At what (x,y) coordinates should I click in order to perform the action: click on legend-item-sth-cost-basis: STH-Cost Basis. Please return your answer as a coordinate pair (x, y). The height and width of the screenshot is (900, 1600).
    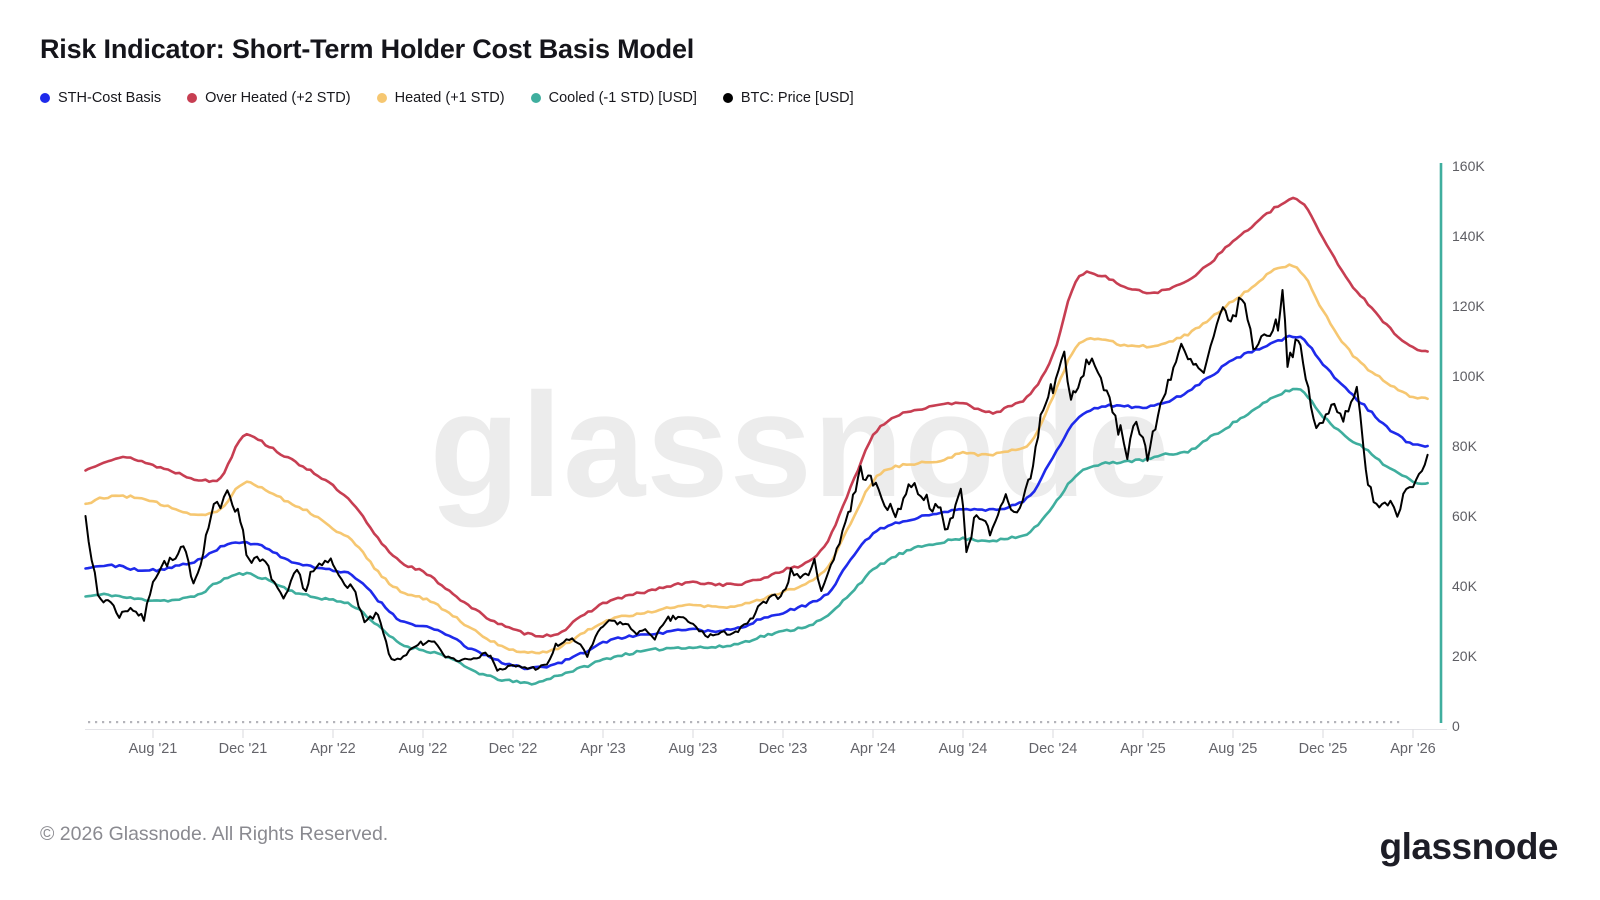
    Looking at the image, I should click on (100, 98).